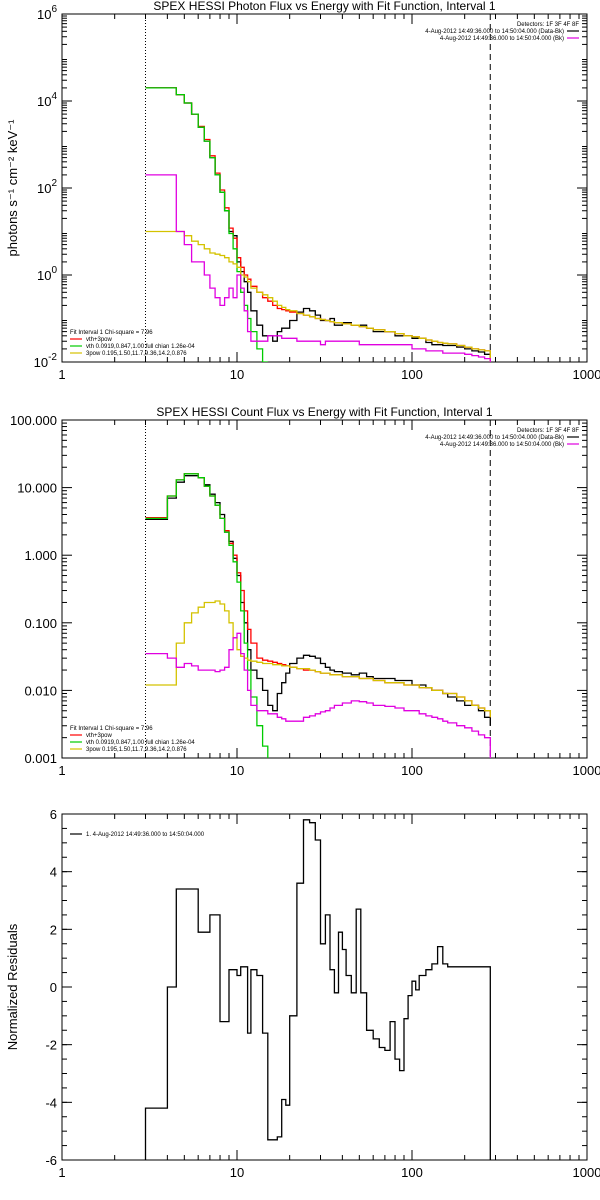 The height and width of the screenshot is (1200, 600). Describe the element at coordinates (54, 183) in the screenshot. I see `y-tick-exponent: 2` at that location.